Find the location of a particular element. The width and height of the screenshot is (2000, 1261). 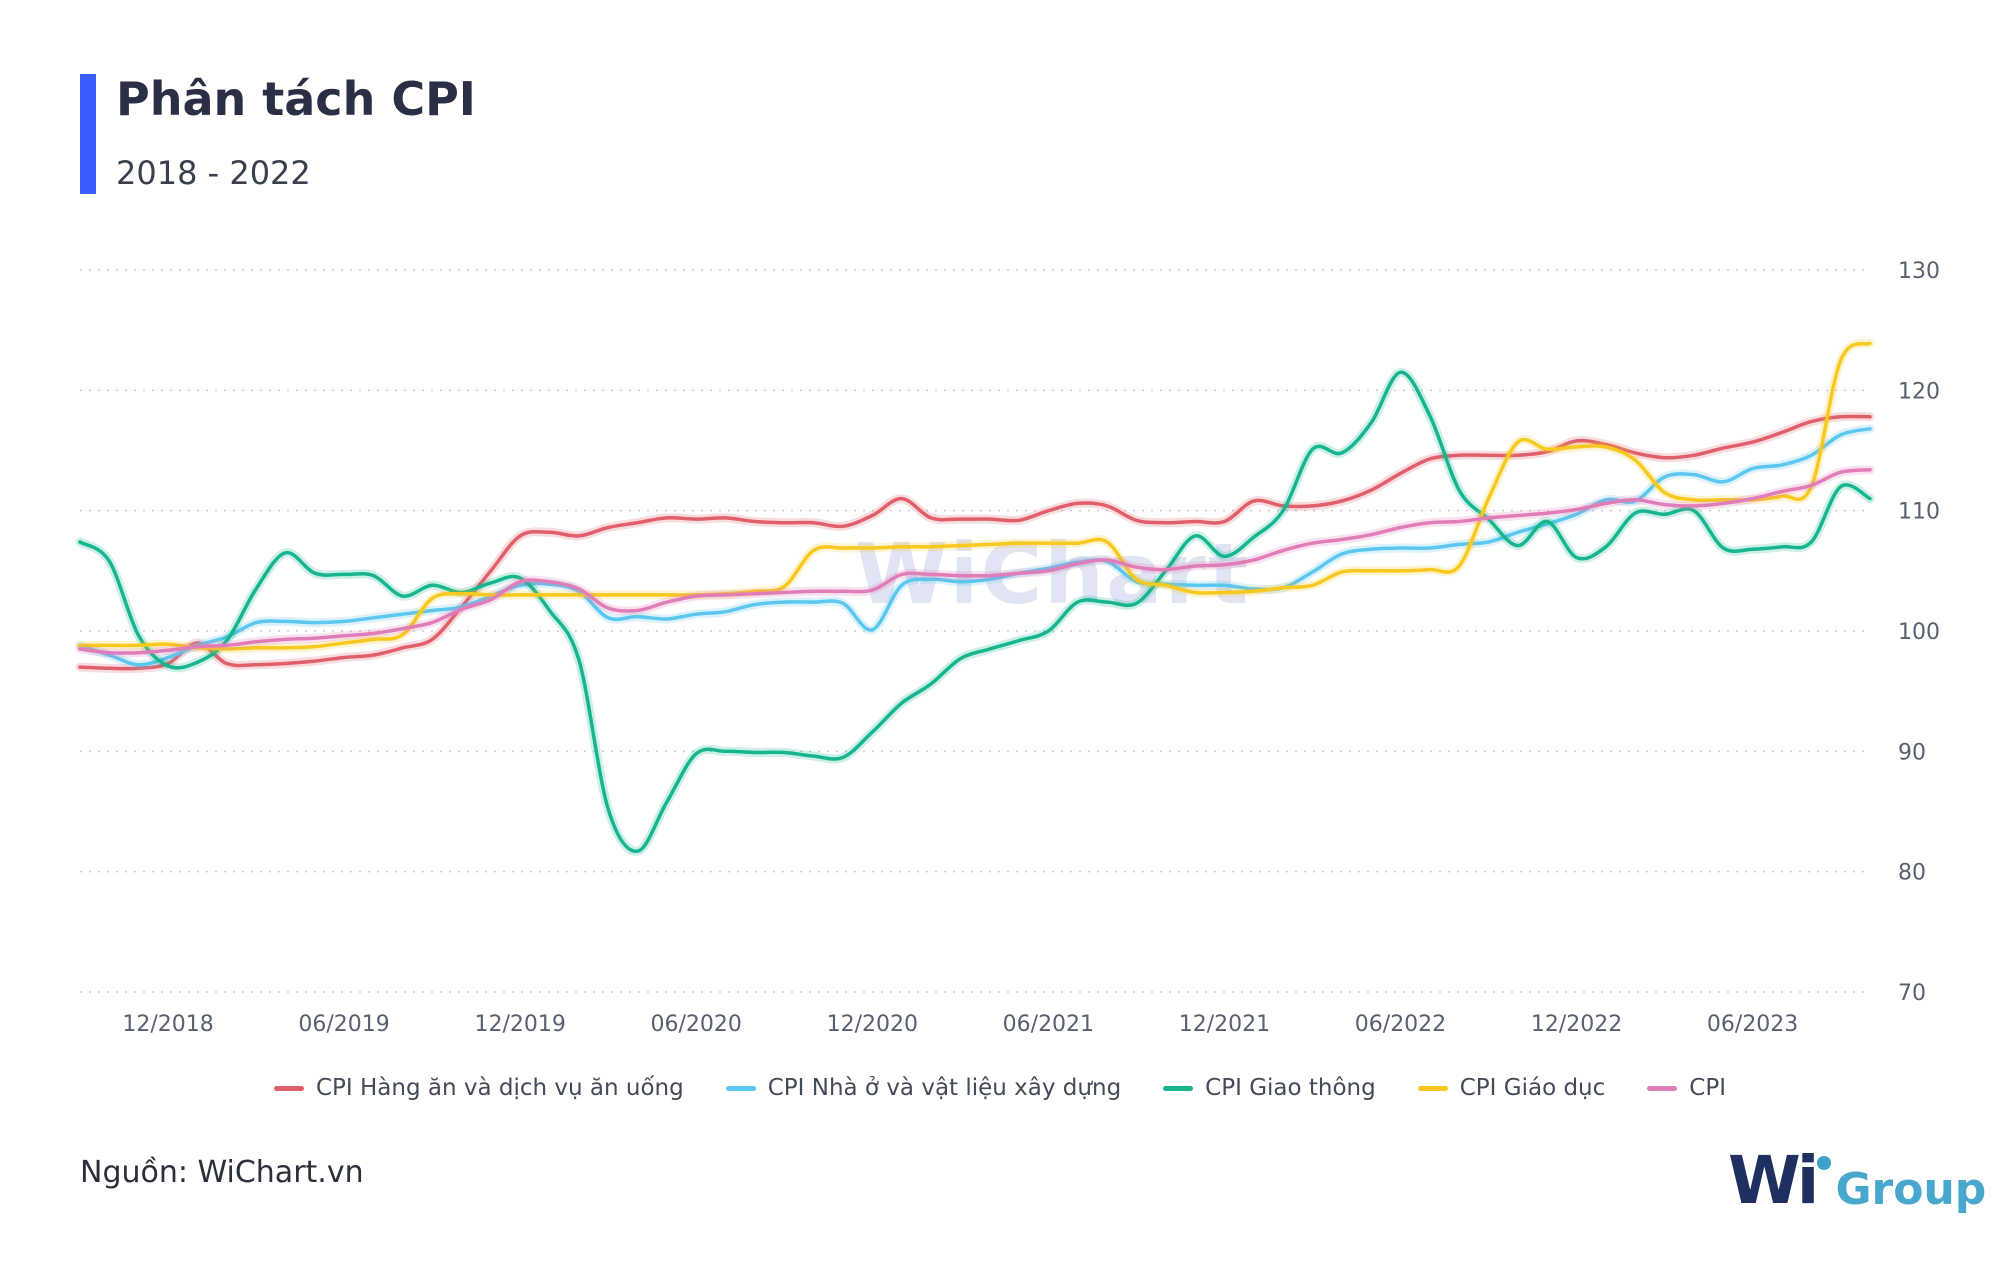

x-tick-label: 12/2020 is located at coordinates (872, 1024).